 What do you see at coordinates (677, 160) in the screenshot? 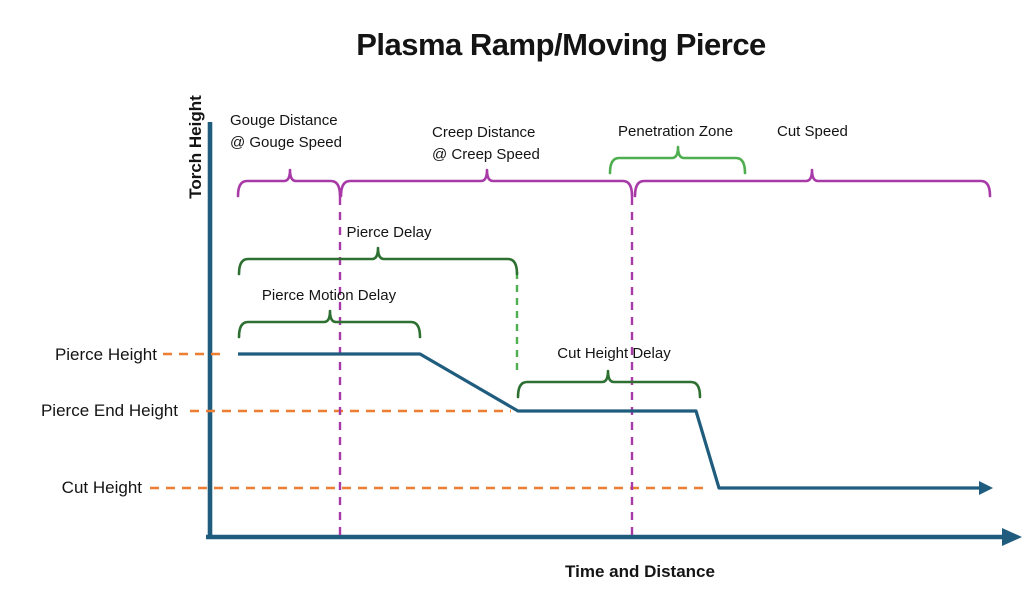
I see `penetration-zone-brace` at bounding box center [677, 160].